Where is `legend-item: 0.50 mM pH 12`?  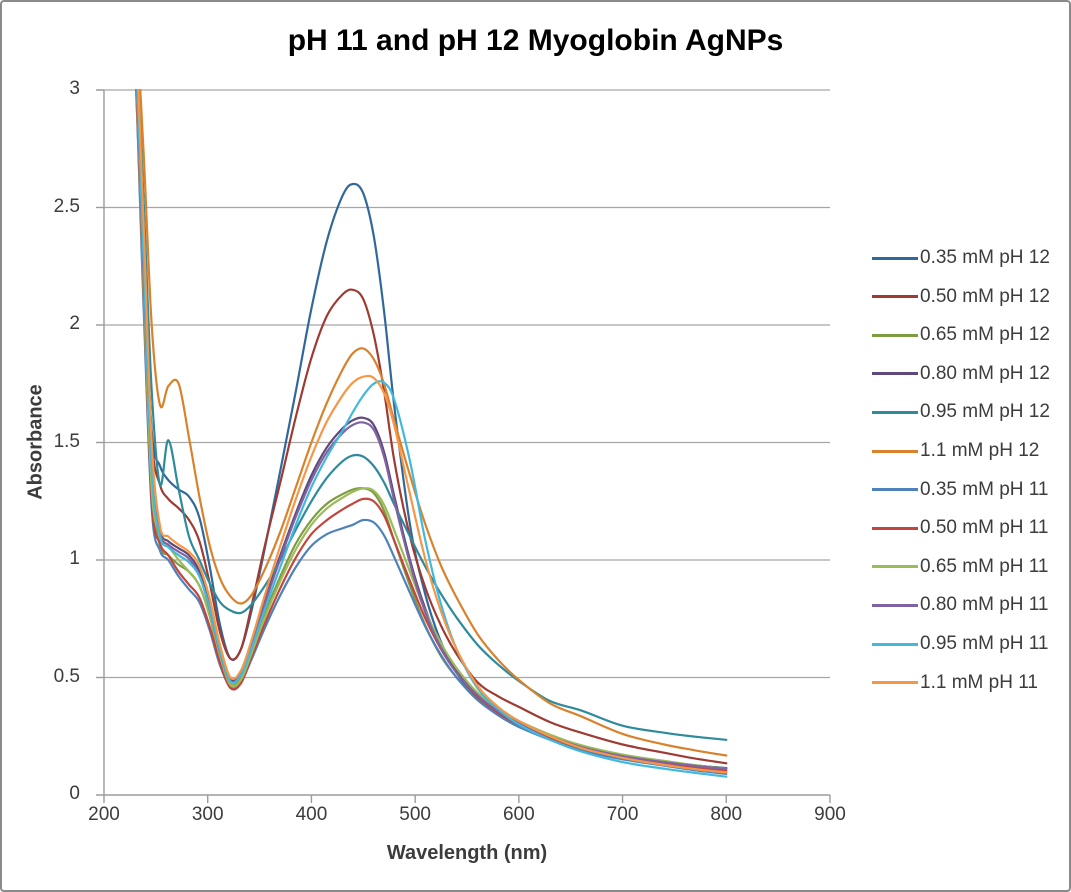
legend-item: 0.50 mM pH 12 is located at coordinates (961, 297).